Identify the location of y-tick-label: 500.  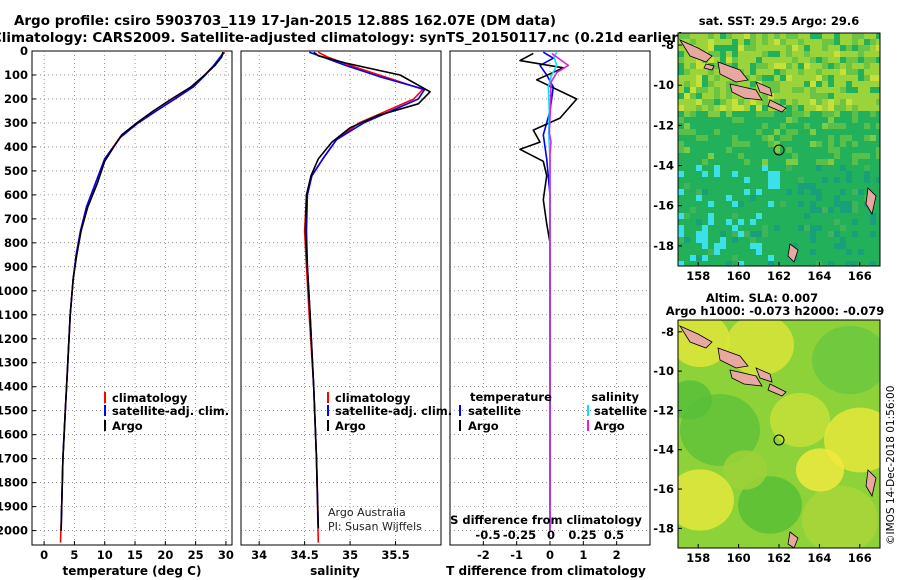
(16, 171).